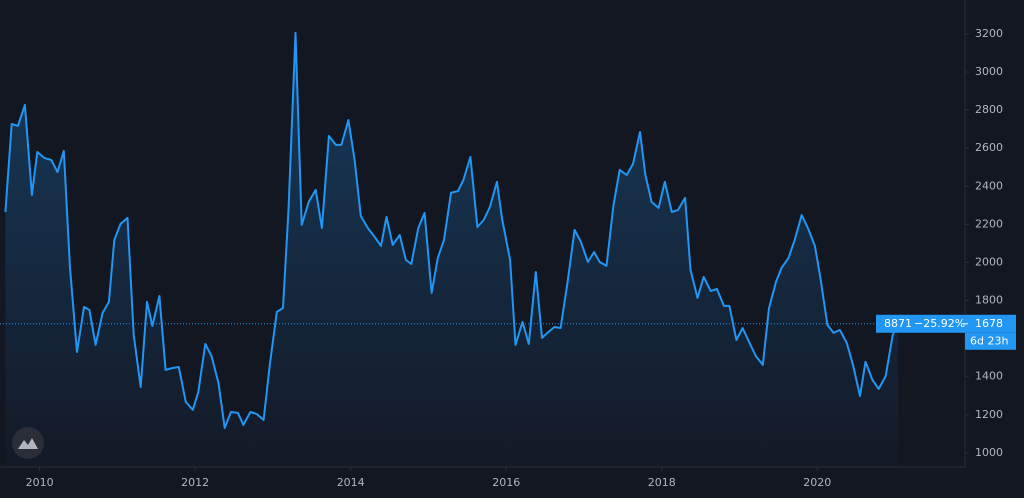 This screenshot has height=498, width=1024. What do you see at coordinates (989, 414) in the screenshot?
I see `y-tick-label: 1200` at bounding box center [989, 414].